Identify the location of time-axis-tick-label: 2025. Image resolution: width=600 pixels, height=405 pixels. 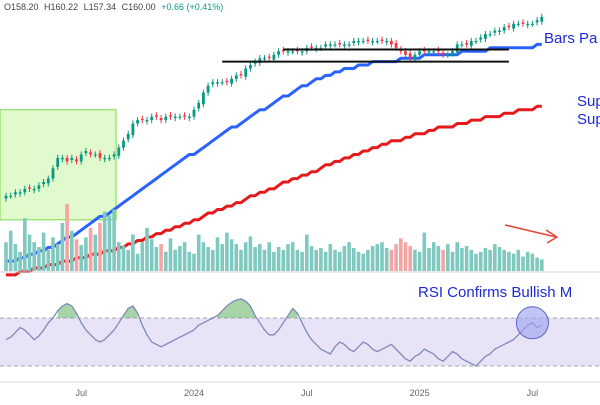
(420, 393).